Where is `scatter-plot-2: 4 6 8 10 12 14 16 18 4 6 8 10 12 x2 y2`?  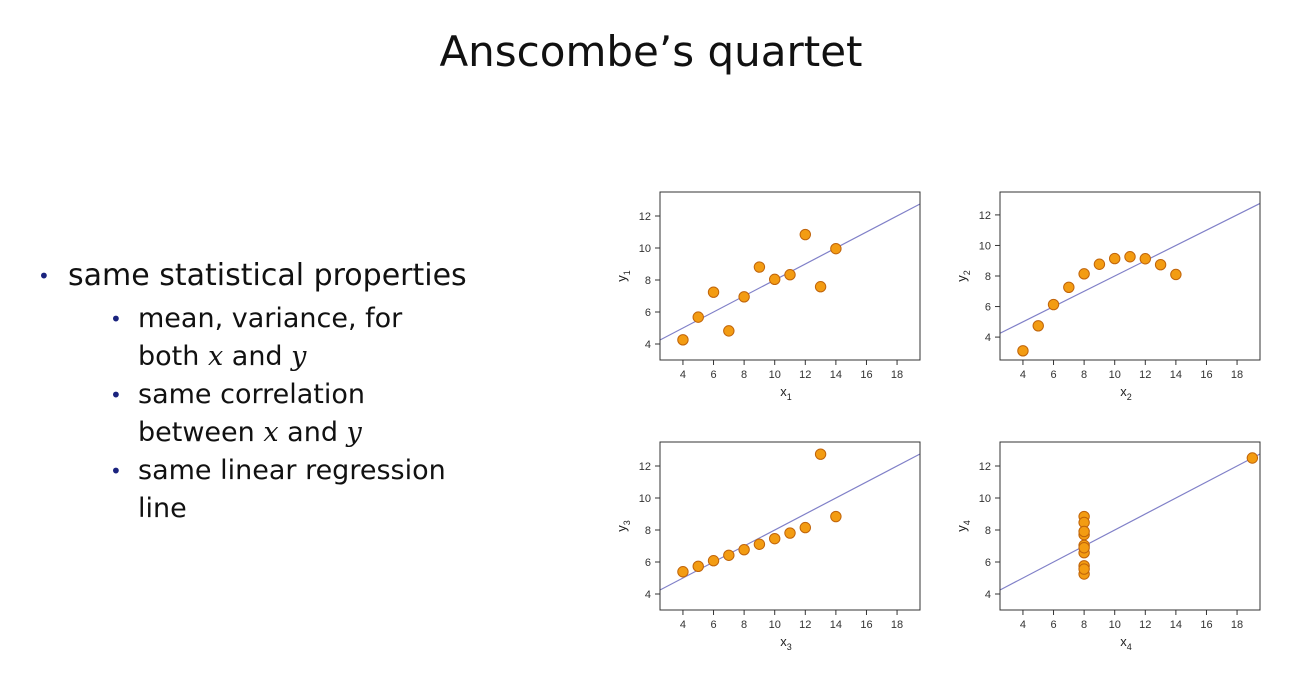
scatter-plot-2: 4 6 8 10 12 14 16 18 4 6 8 10 12 x2 y2 is located at coordinates (1107, 296).